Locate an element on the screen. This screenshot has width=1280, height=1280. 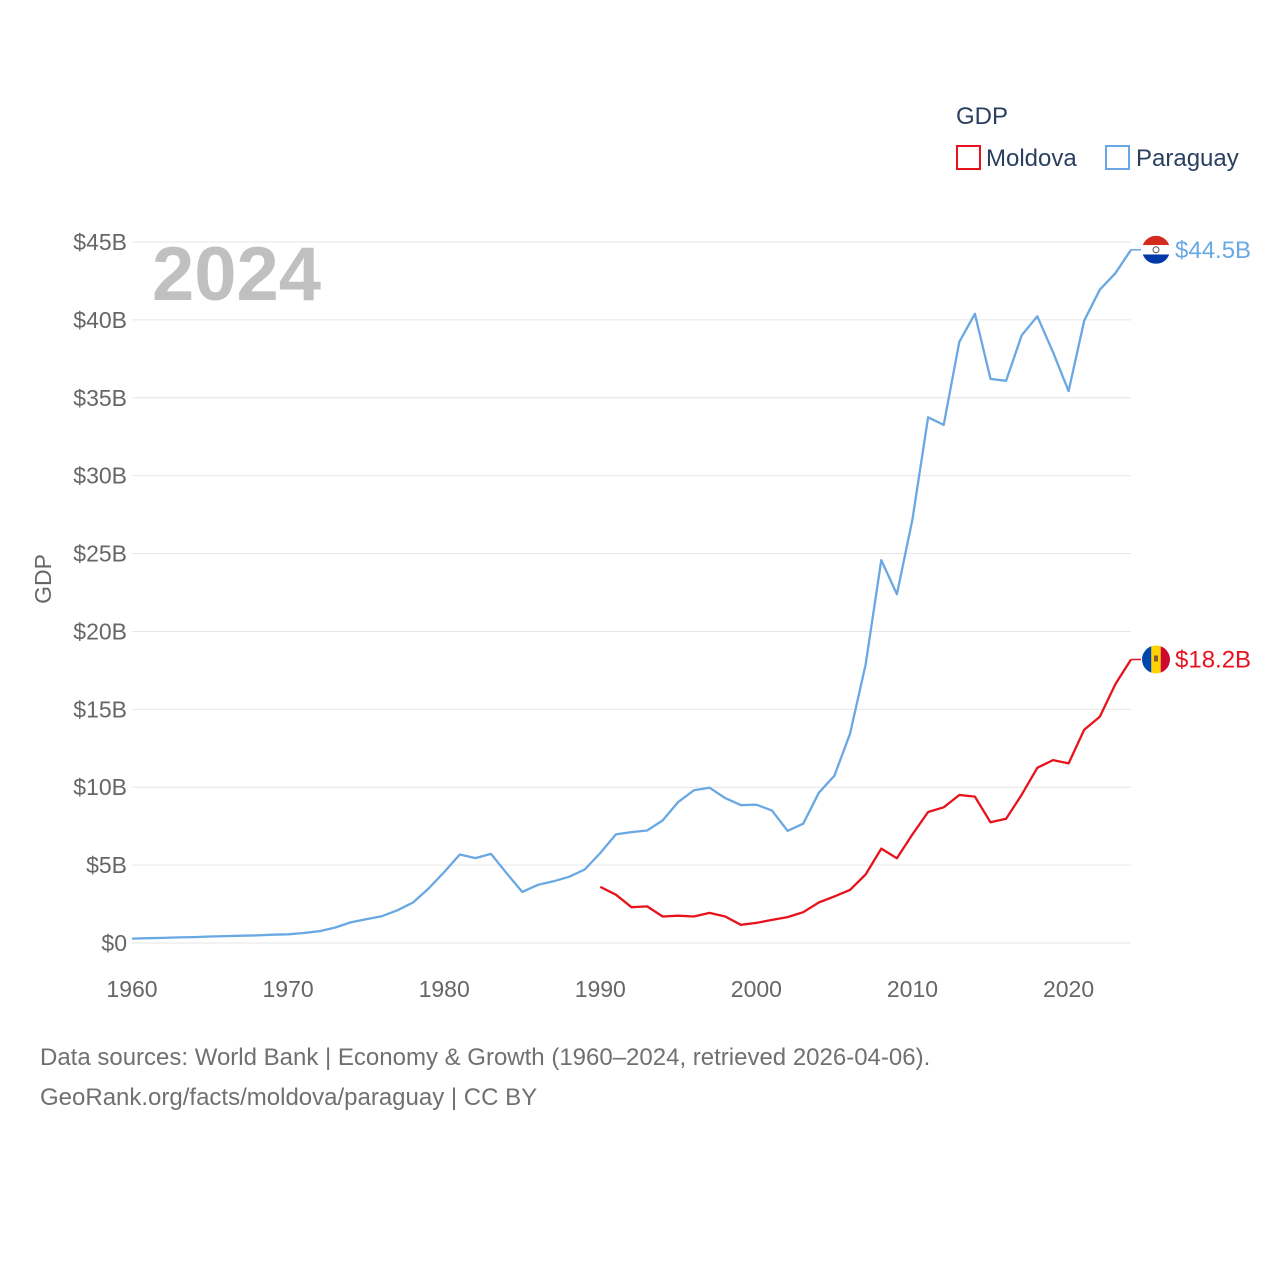
moldova-flag-icon is located at coordinates (1156, 659).